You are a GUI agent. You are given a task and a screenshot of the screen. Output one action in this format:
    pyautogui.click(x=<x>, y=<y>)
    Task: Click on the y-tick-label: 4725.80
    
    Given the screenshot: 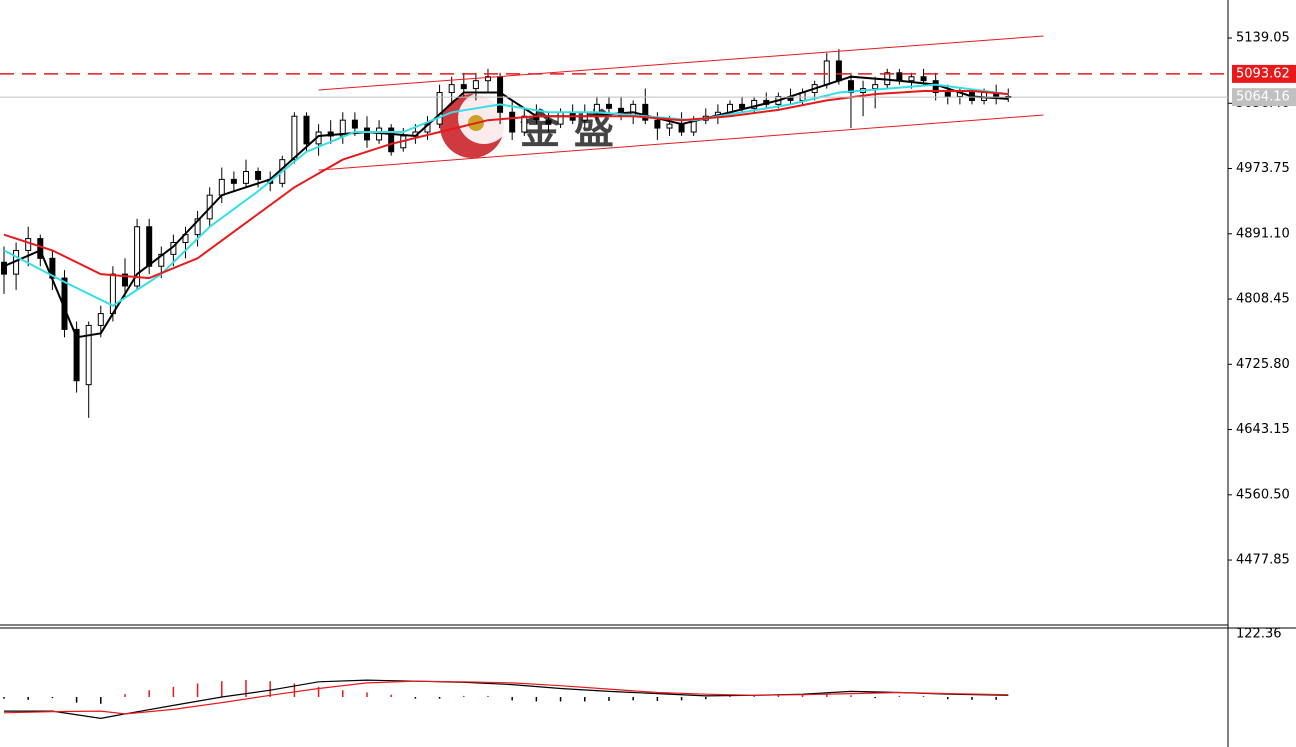 What is the action you would take?
    pyautogui.click(x=1263, y=364)
    